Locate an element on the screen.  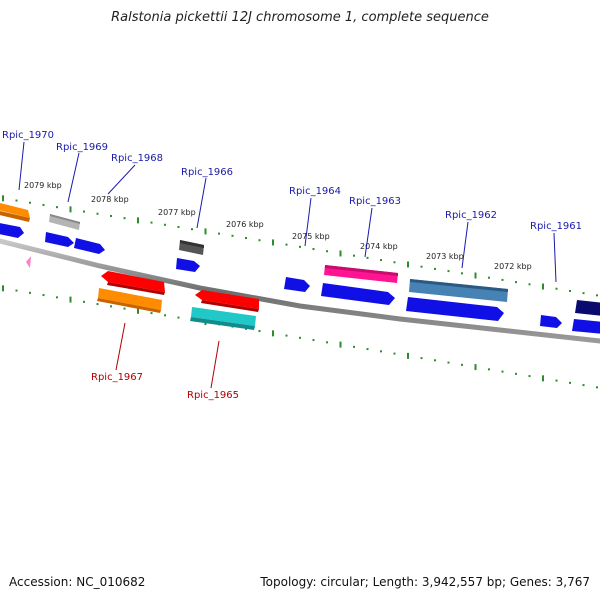
gene-label-rpic-1961: Rpic_1961 is located at coordinates (556, 226).